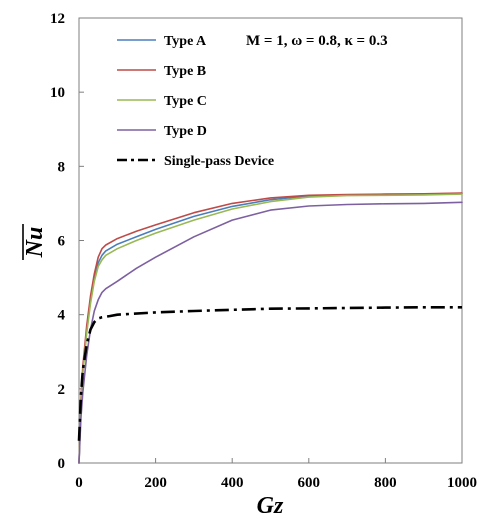  What do you see at coordinates (57, 93) in the screenshot?
I see `y-tick-label: 10` at bounding box center [57, 93].